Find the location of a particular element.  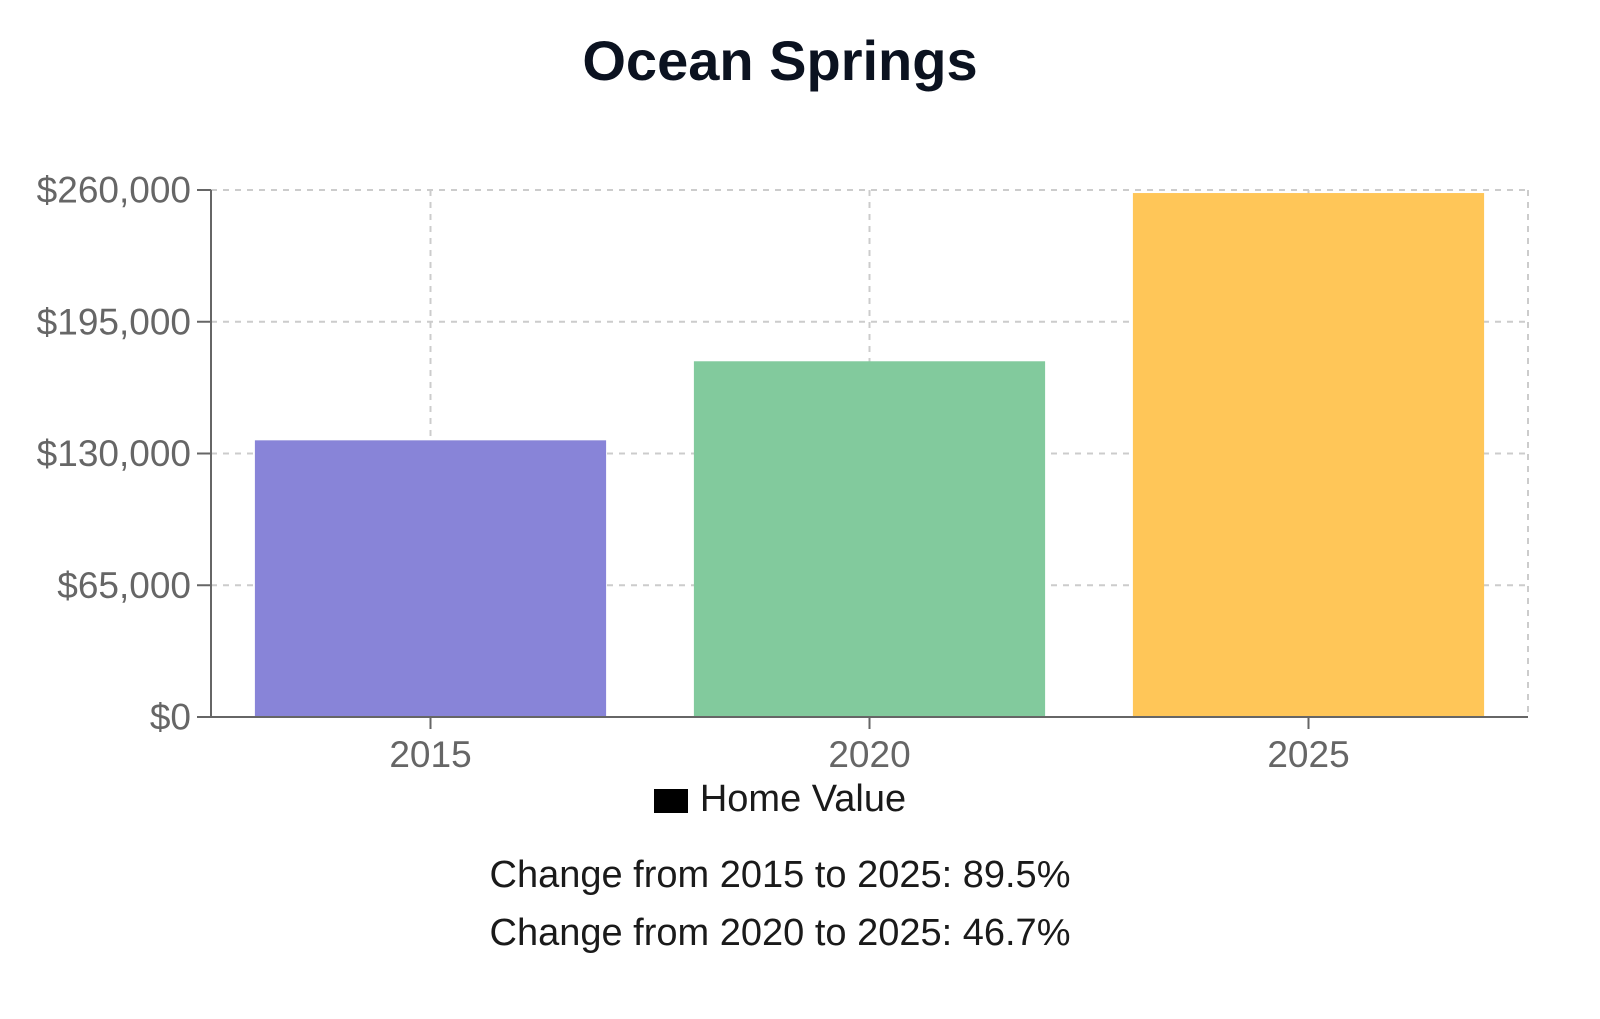

x-tick-label-2020: 2020 is located at coordinates (869, 752).